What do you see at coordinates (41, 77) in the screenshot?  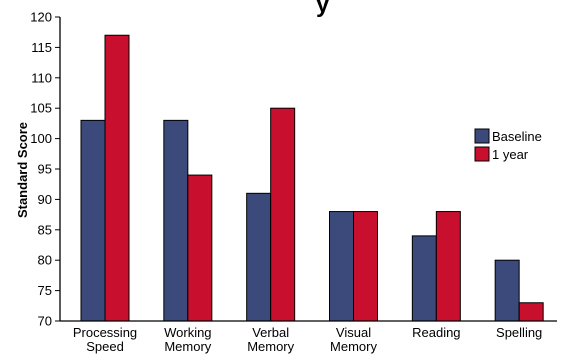 I see `y-tick-label: 110` at bounding box center [41, 77].